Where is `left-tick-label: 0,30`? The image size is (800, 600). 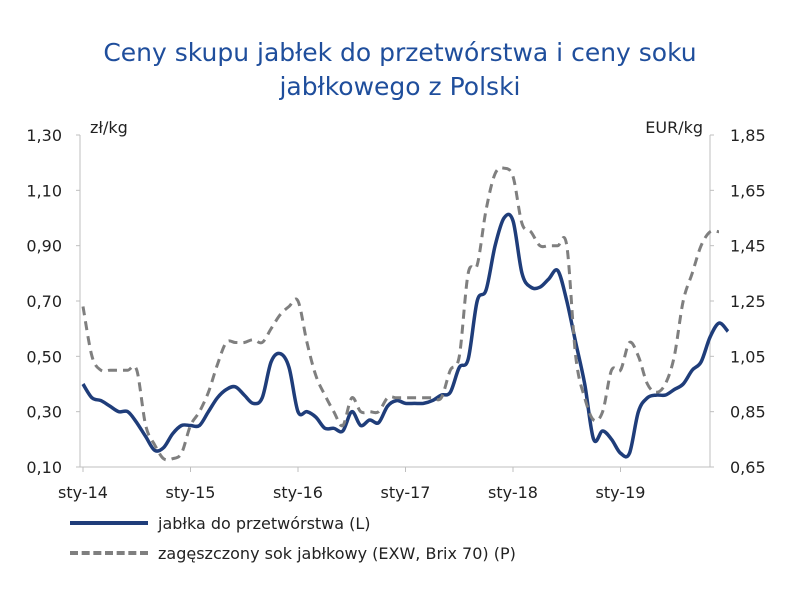
left-tick-label: 0,30 is located at coordinates (44, 412).